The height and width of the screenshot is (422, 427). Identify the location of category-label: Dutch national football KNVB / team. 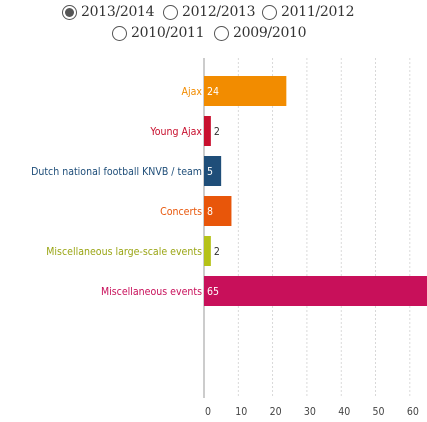
(116, 172).